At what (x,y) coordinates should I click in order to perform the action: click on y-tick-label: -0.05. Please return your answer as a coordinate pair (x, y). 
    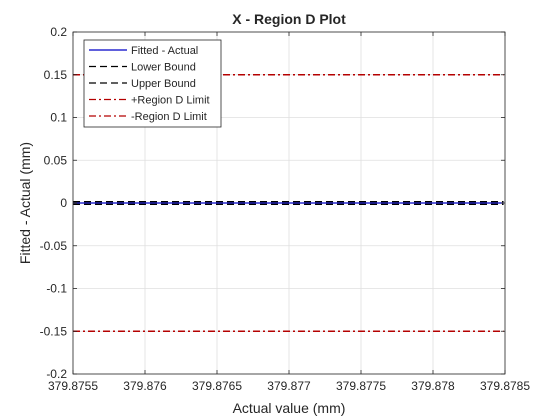
    Looking at the image, I should click on (54, 246).